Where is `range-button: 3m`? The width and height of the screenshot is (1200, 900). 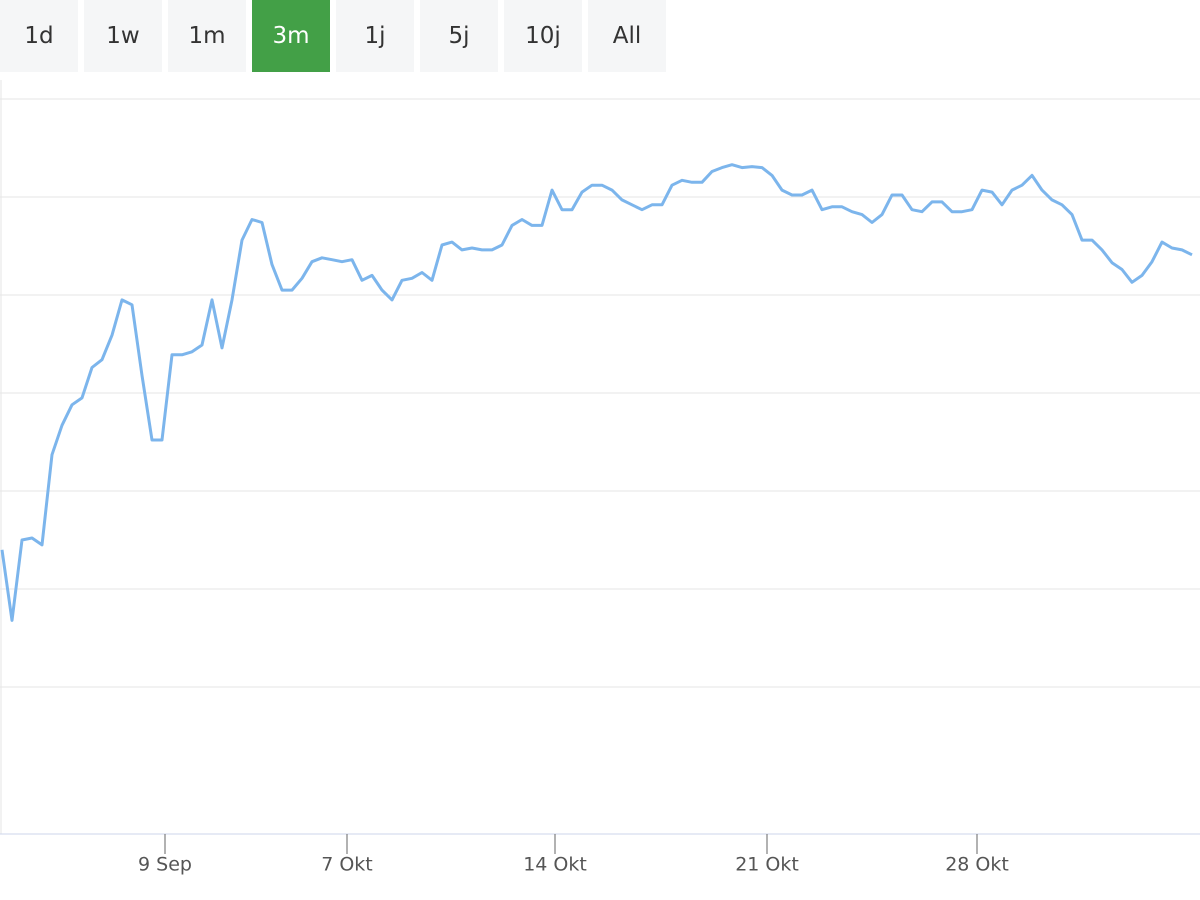 range-button: 3m is located at coordinates (291, 36).